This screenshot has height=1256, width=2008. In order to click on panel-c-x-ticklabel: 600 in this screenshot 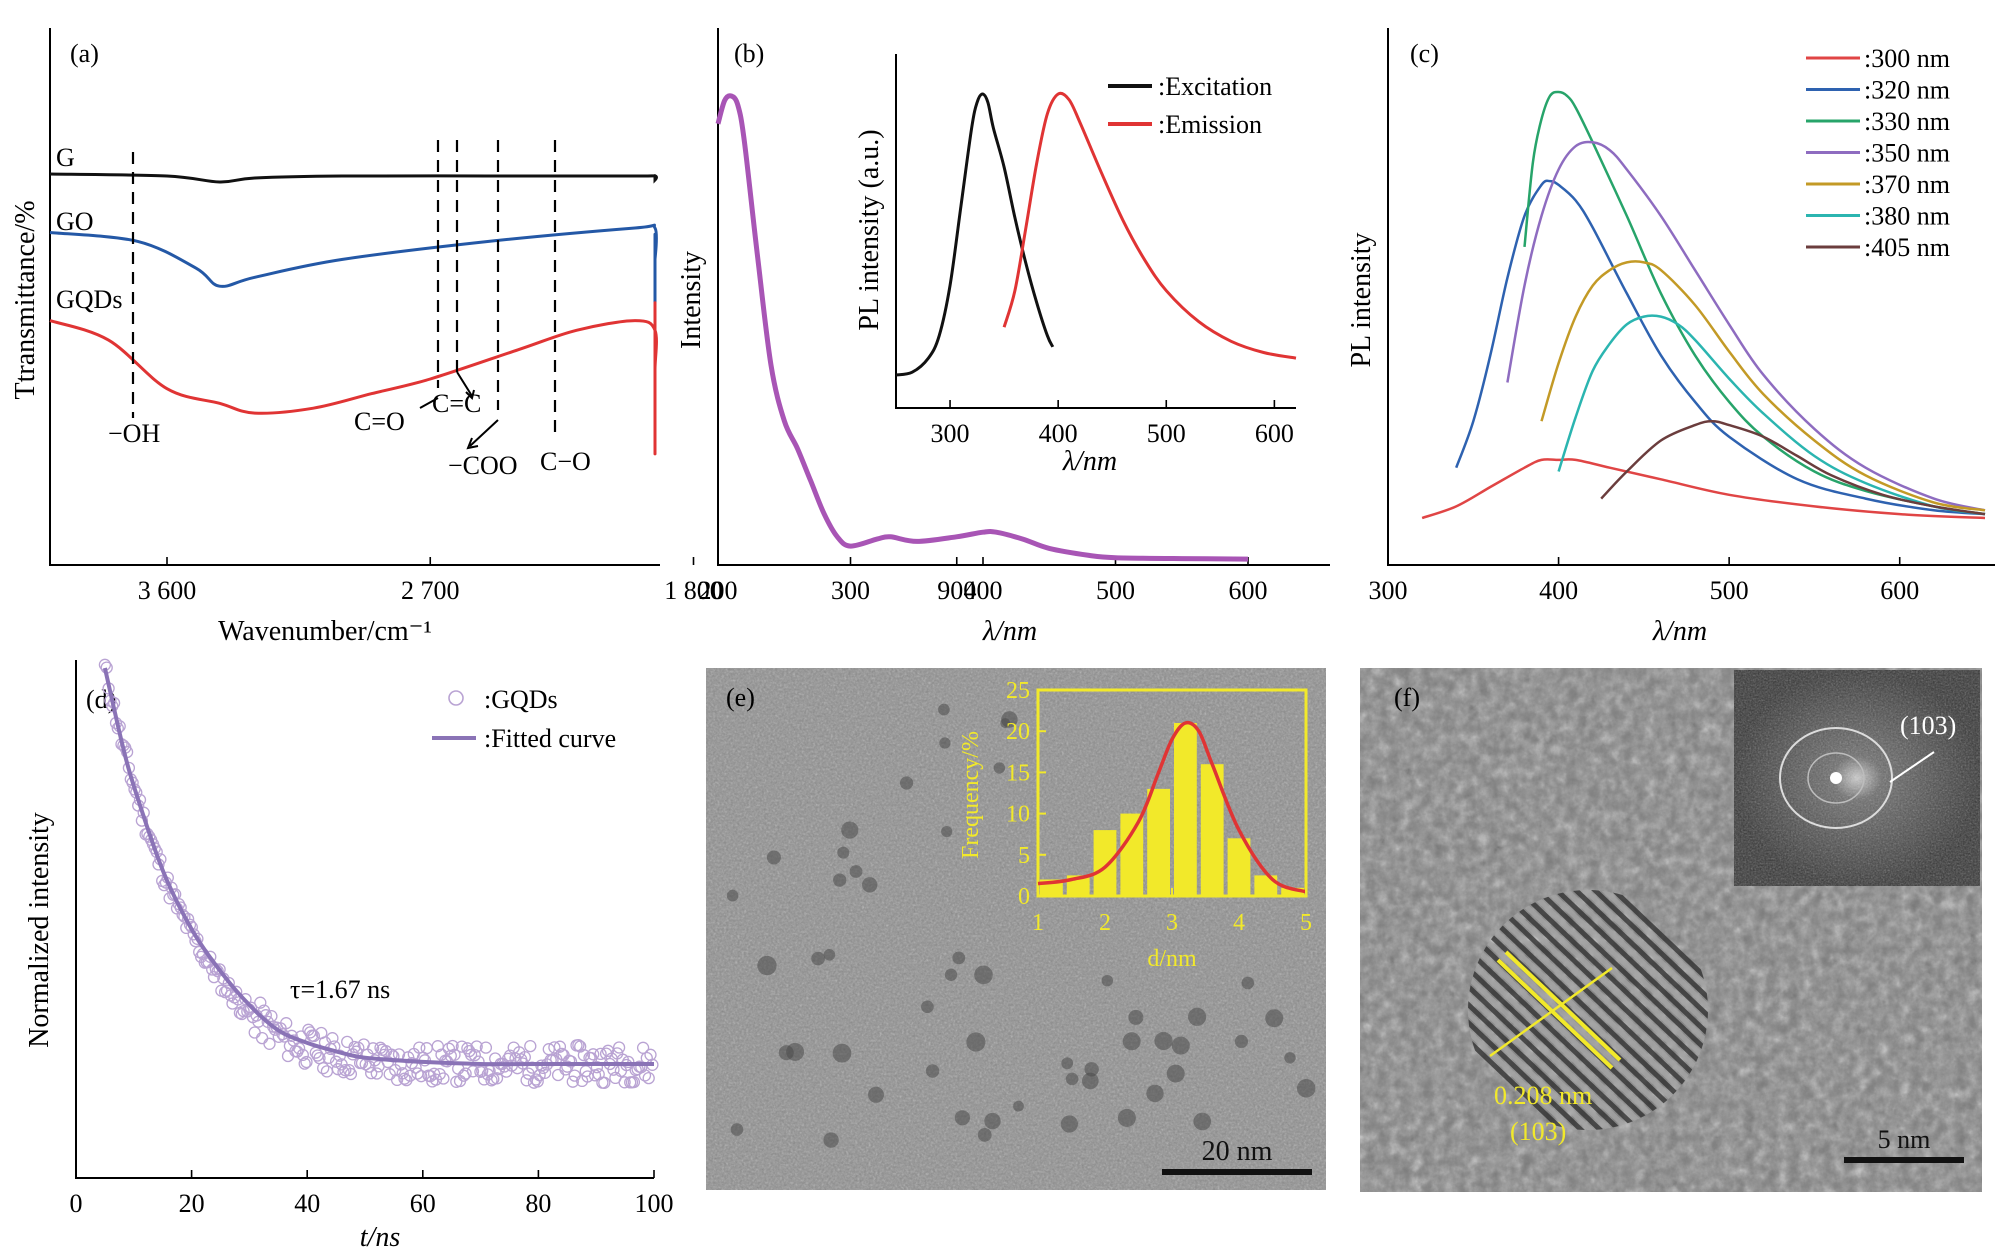, I will do `click(1899, 590)`.